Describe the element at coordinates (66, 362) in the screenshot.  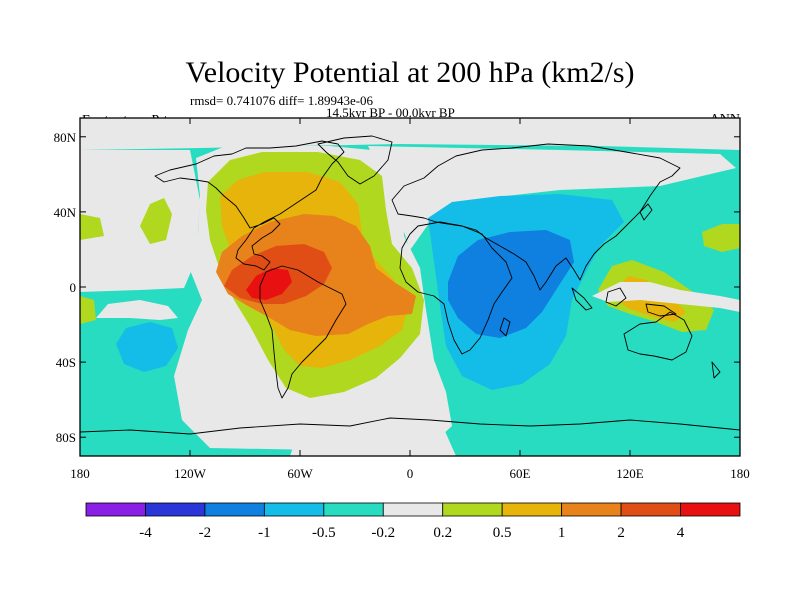
I see `y-tick-label: 40S` at that location.